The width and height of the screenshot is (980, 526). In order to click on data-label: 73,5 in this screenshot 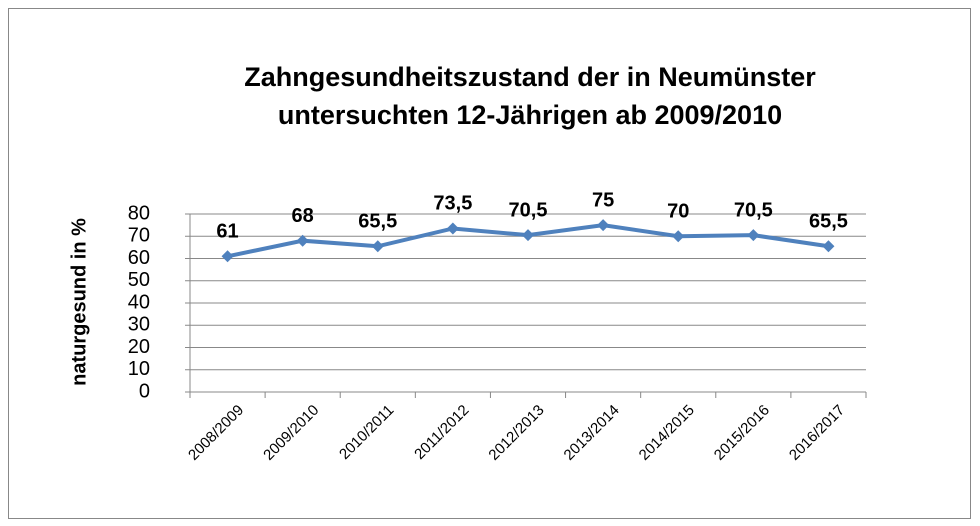, I will do `click(452, 204)`.